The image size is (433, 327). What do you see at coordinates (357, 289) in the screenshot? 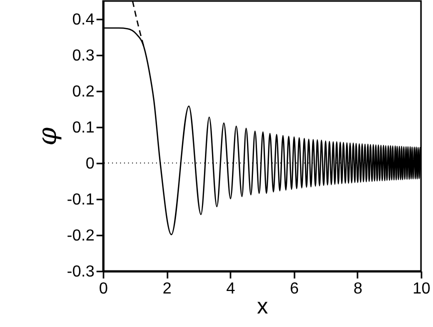
I see `x-tick-label: 8` at bounding box center [357, 289].